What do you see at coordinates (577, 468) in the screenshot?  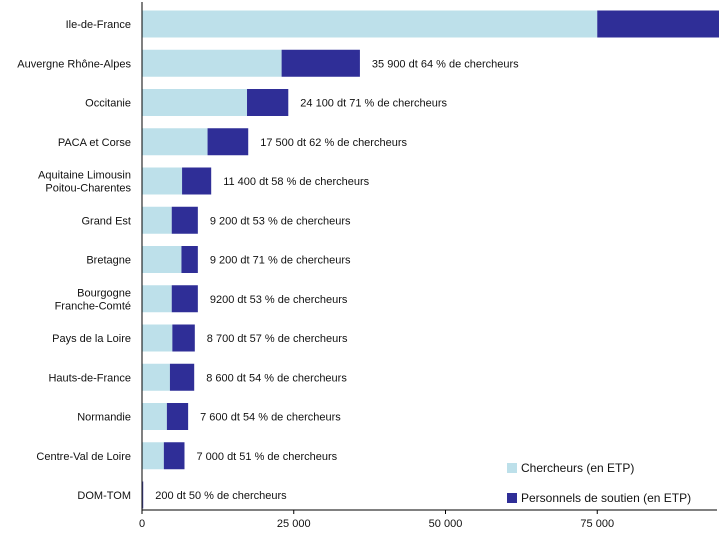 I see `legend-label-chercheurs: Chercheurs (en ETP)` at bounding box center [577, 468].